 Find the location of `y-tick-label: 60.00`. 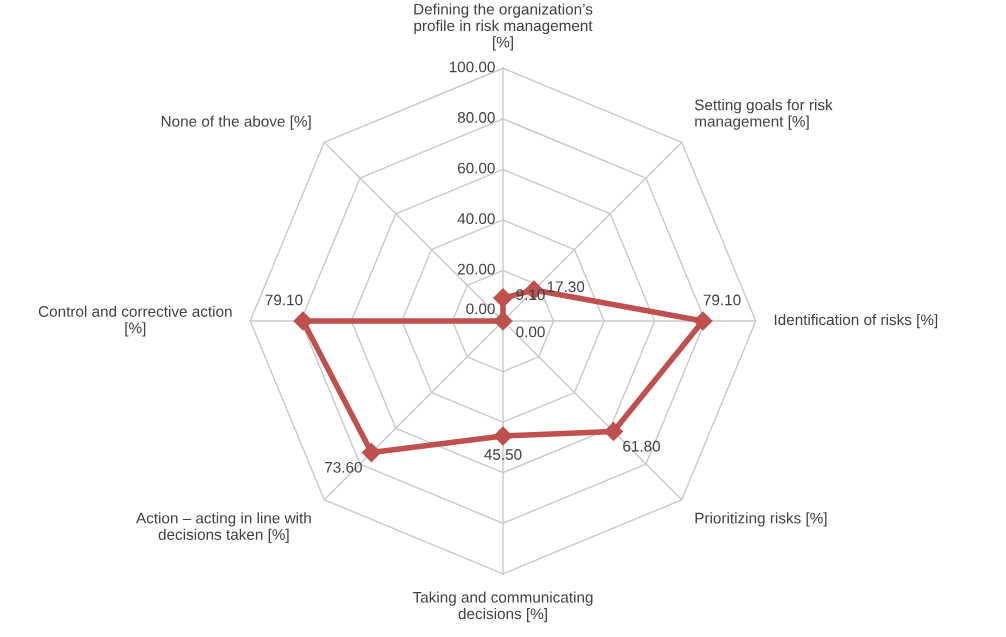

y-tick-label: 60.00 is located at coordinates (476, 168).